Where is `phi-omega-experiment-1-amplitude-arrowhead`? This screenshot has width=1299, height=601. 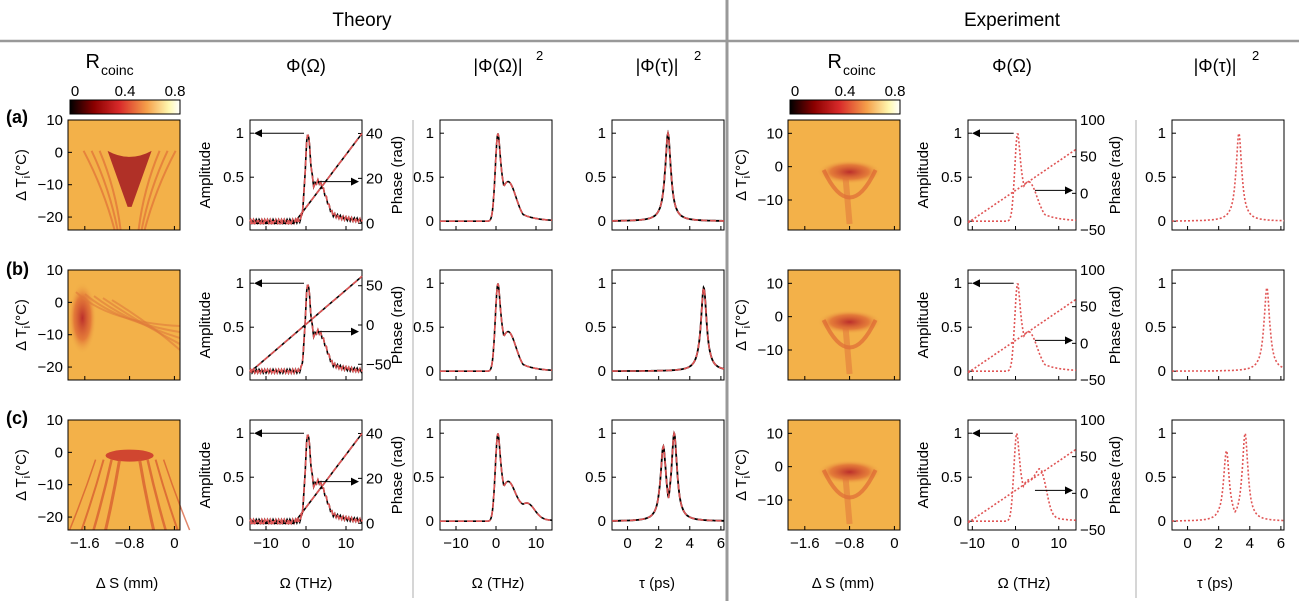
phi-omega-experiment-1-amplitude-arrowhead is located at coordinates (976, 133).